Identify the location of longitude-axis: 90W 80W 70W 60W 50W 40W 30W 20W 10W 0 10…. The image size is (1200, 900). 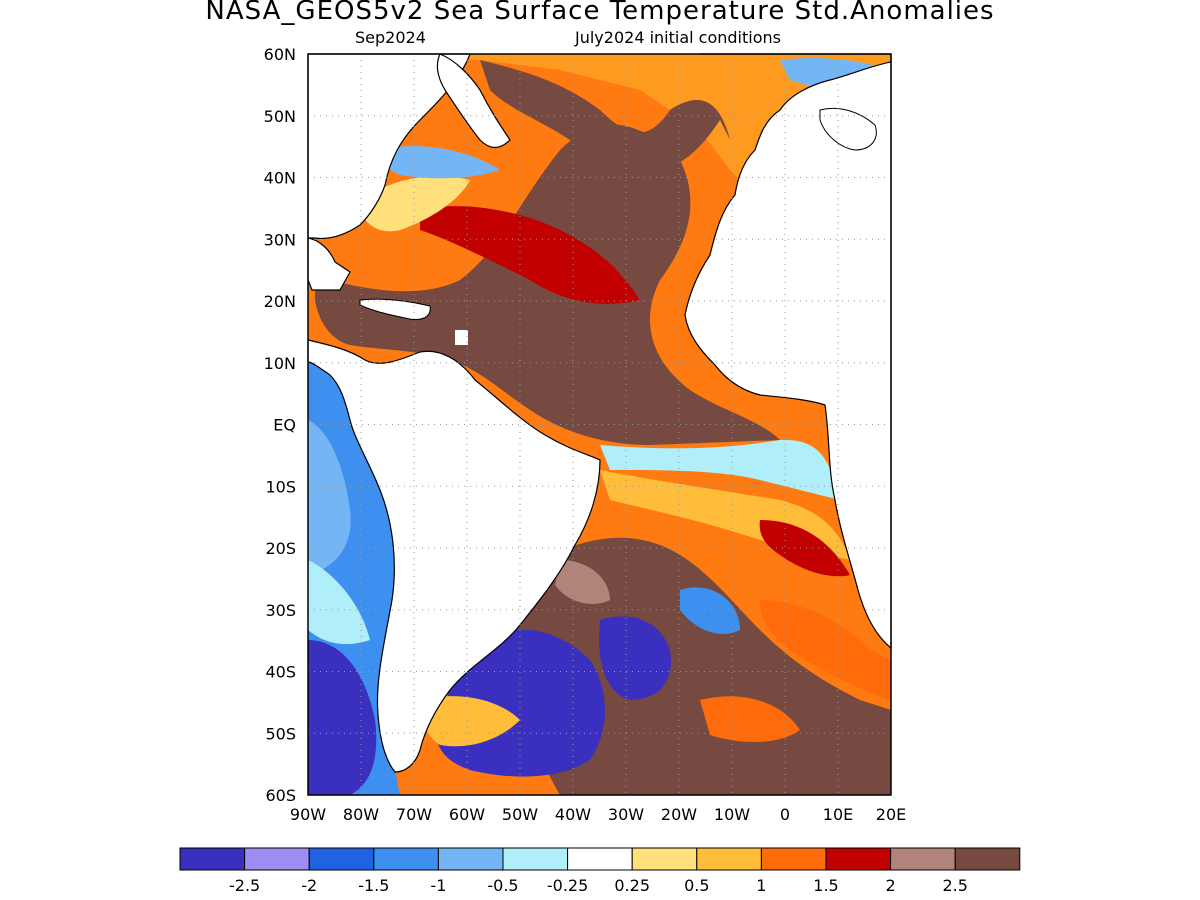
(598, 814).